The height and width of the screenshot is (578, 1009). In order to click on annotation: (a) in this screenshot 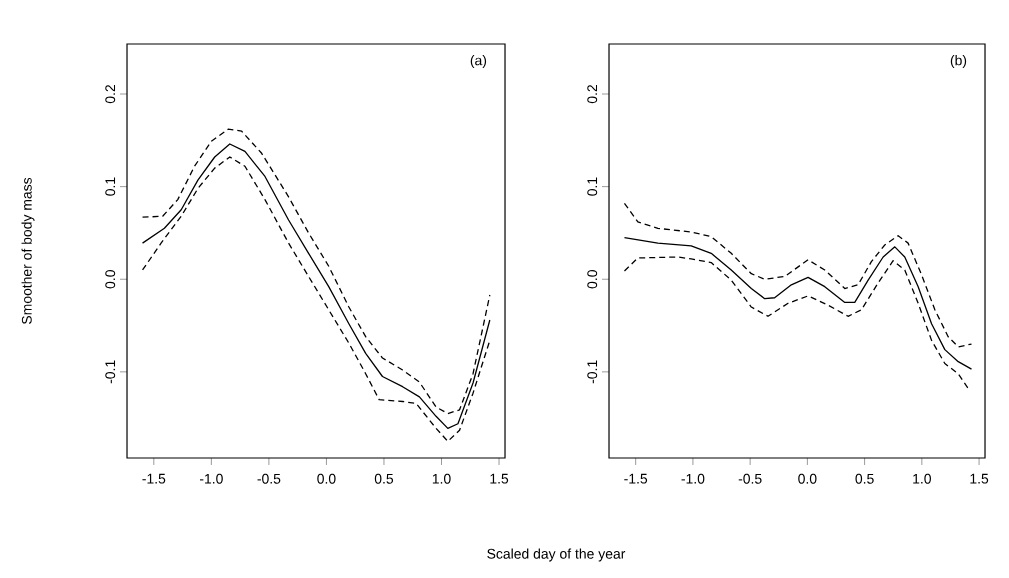, I will do `click(478, 62)`.